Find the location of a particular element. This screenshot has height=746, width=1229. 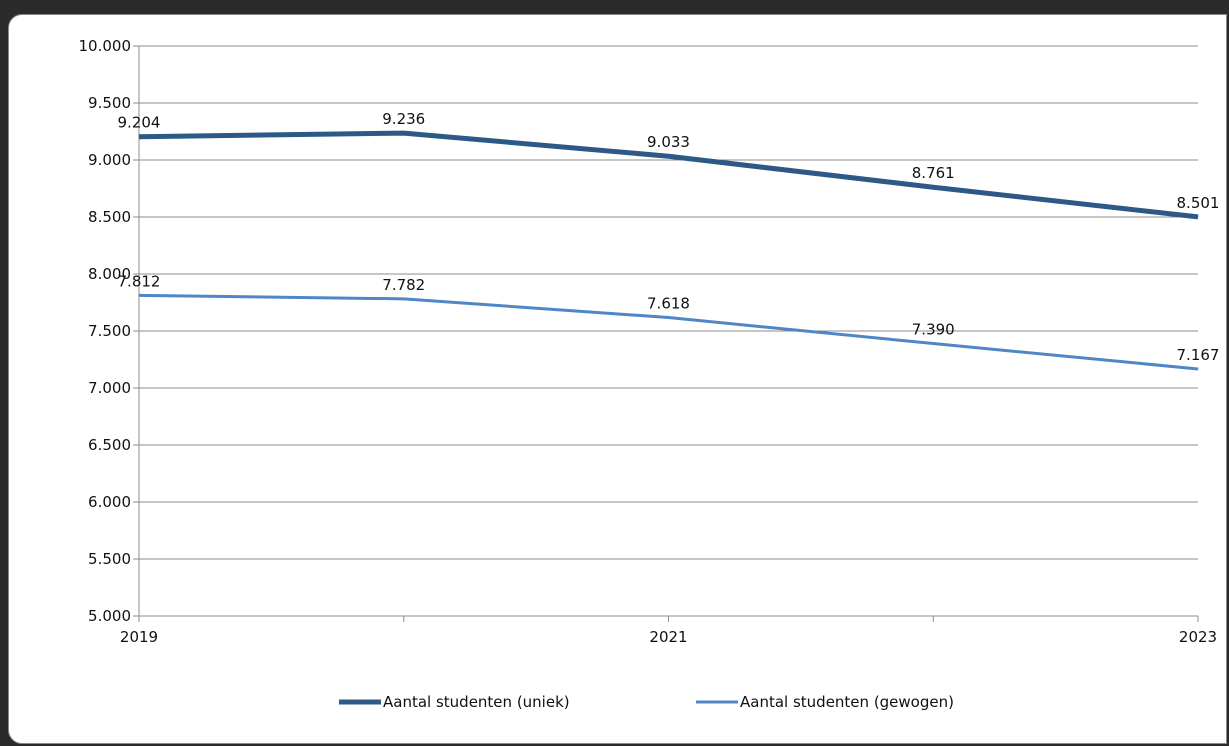

y-tick-label: 9.000 is located at coordinates (109, 160).